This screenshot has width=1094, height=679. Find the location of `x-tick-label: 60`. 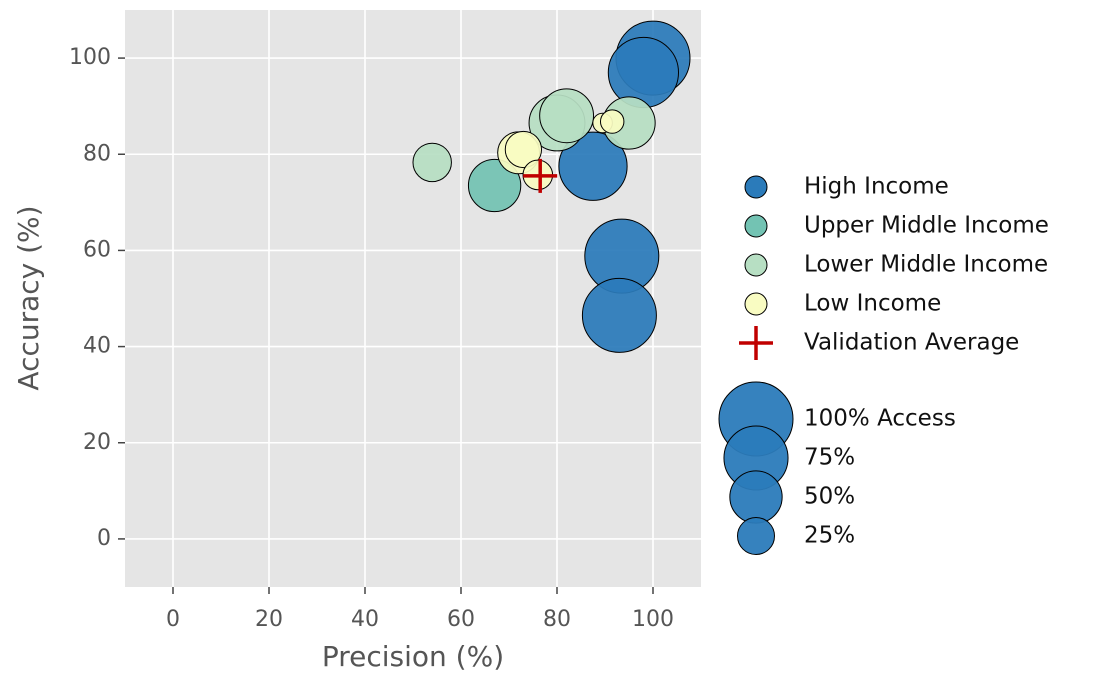

x-tick-label: 60 is located at coordinates (461, 619).